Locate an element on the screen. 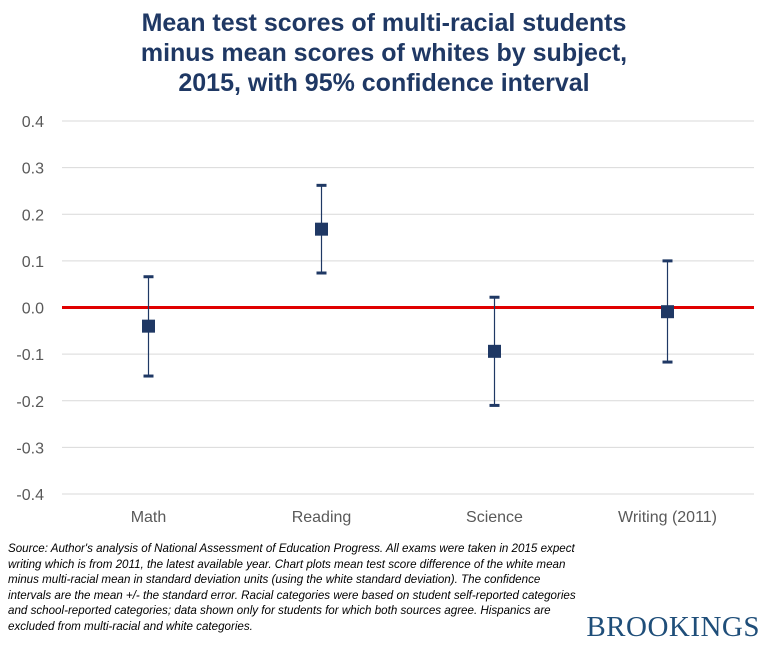 The height and width of the screenshot is (654, 768). y-tick-label: 0.4 is located at coordinates (33, 122).